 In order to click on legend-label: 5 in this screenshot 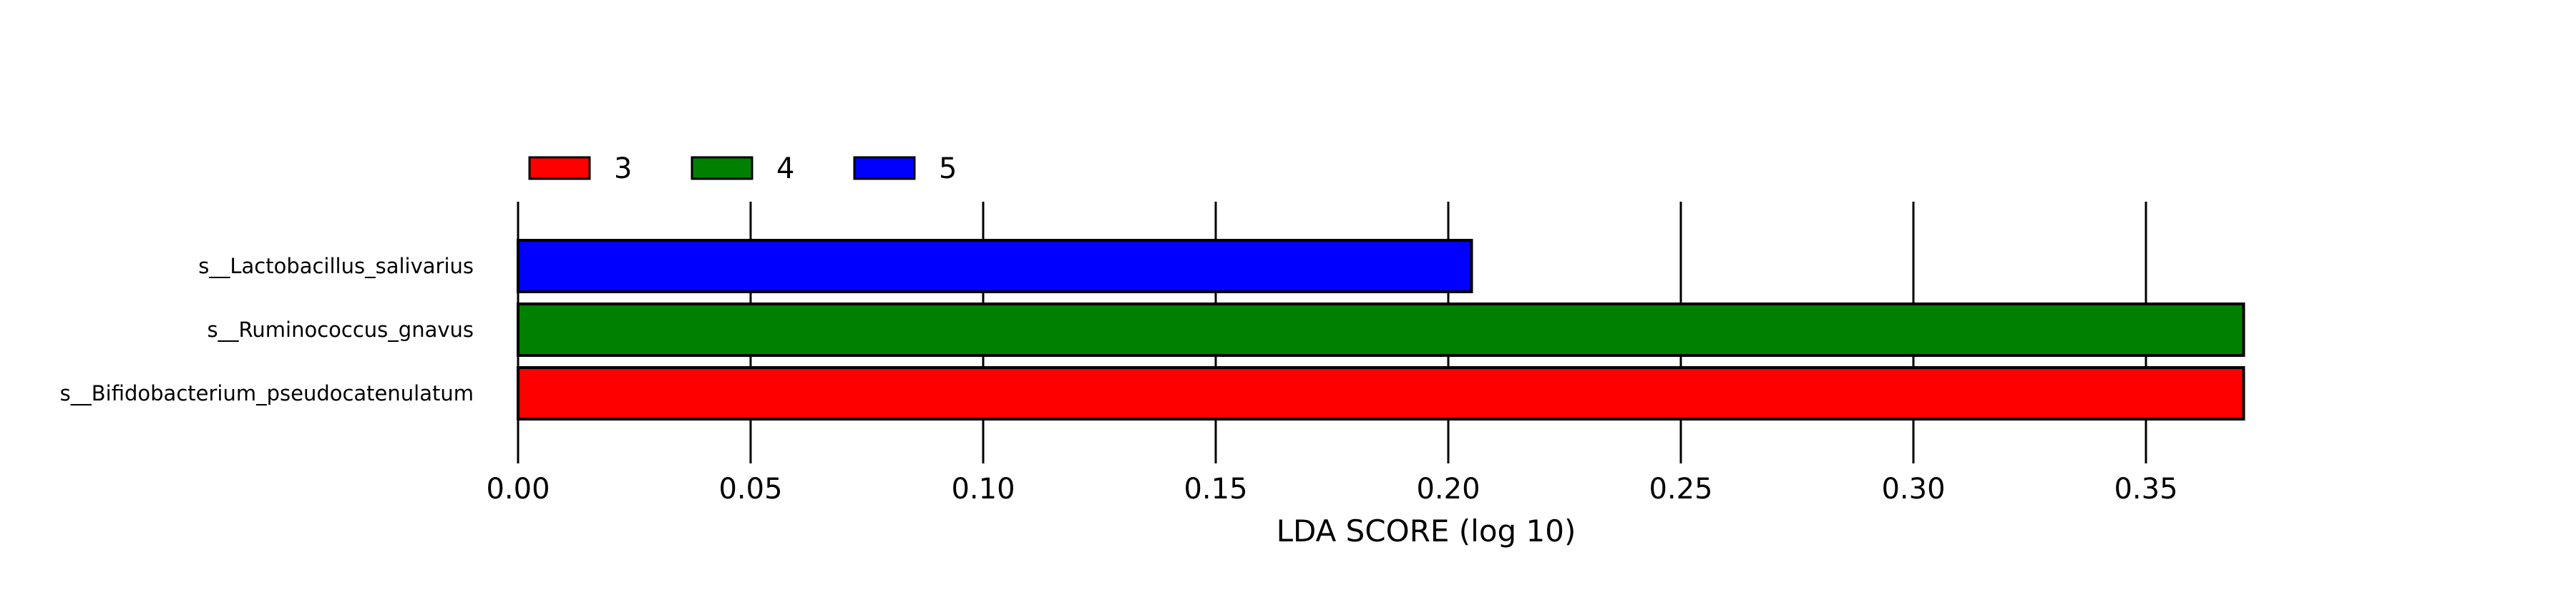, I will do `click(948, 169)`.